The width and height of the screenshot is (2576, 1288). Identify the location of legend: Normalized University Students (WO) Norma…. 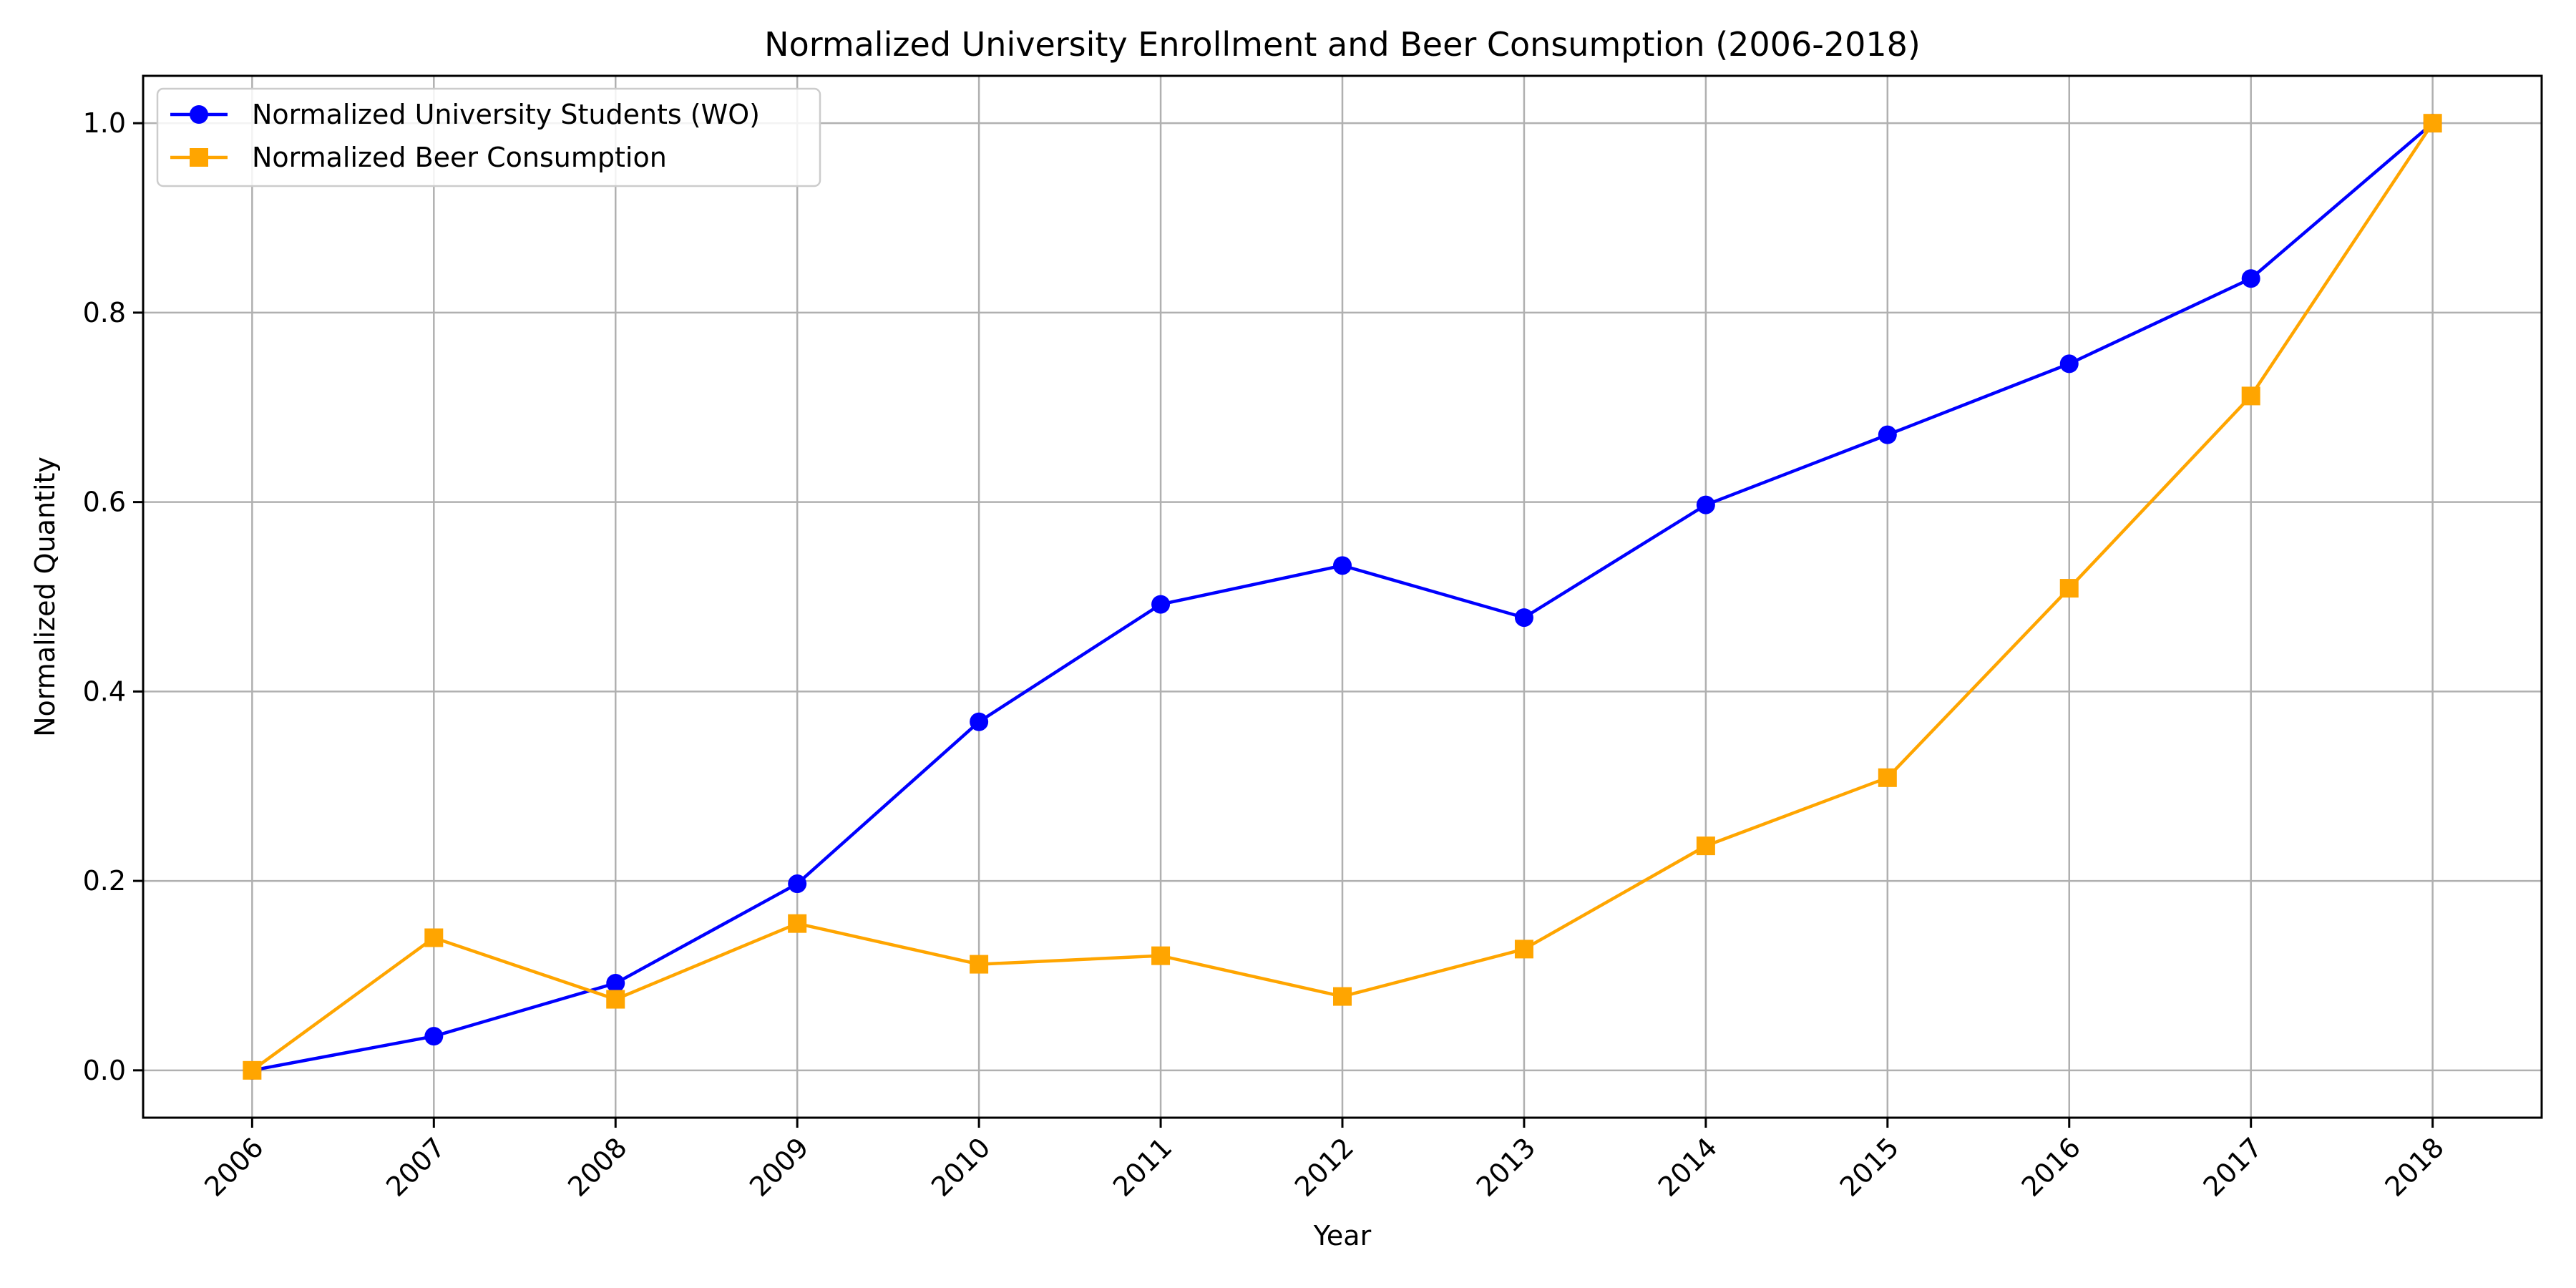
(488, 137).